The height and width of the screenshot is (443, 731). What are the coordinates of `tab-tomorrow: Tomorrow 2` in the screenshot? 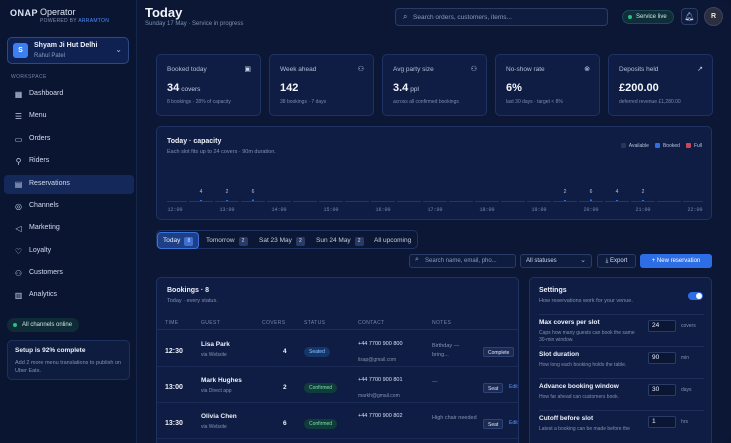 It's located at (227, 240).